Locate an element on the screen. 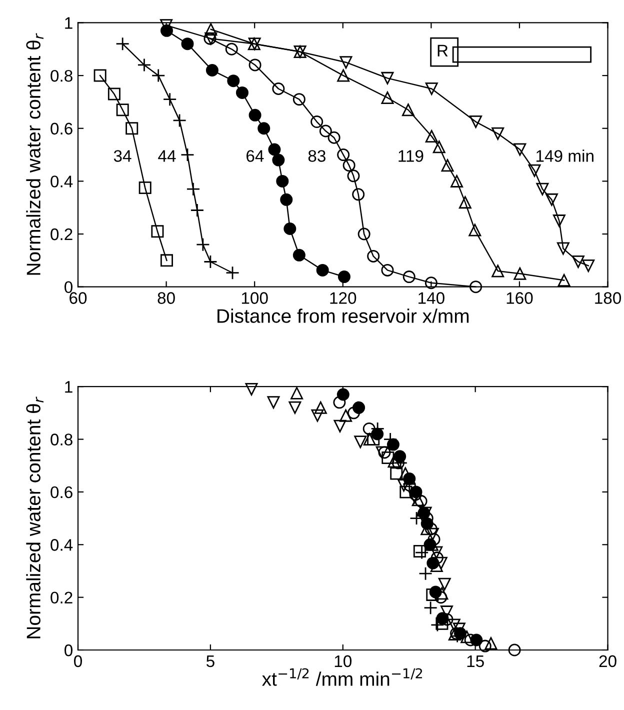  annotation: 83 is located at coordinates (317, 156).